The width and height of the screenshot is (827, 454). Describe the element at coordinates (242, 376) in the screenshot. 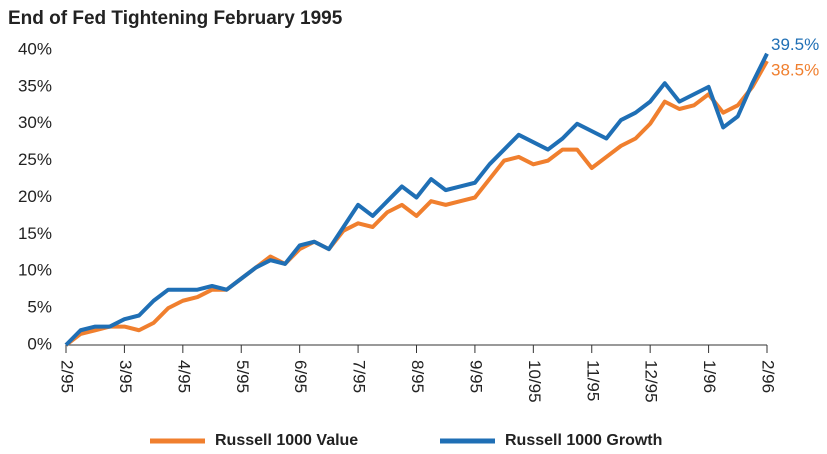

I see `x-tick-label: 5/95` at that location.